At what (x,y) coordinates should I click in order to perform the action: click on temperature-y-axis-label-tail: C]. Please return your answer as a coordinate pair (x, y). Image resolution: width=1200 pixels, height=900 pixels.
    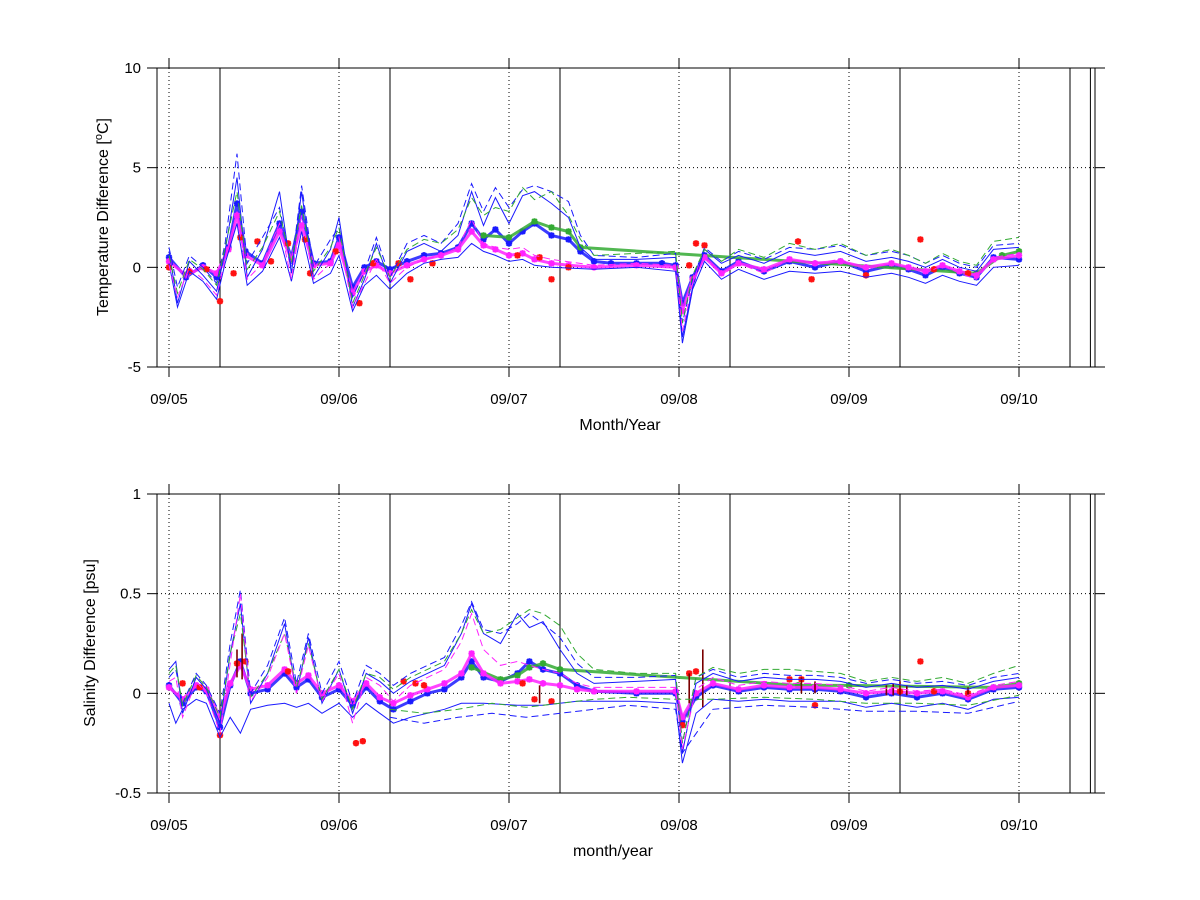
    Looking at the image, I should click on (103, 126).